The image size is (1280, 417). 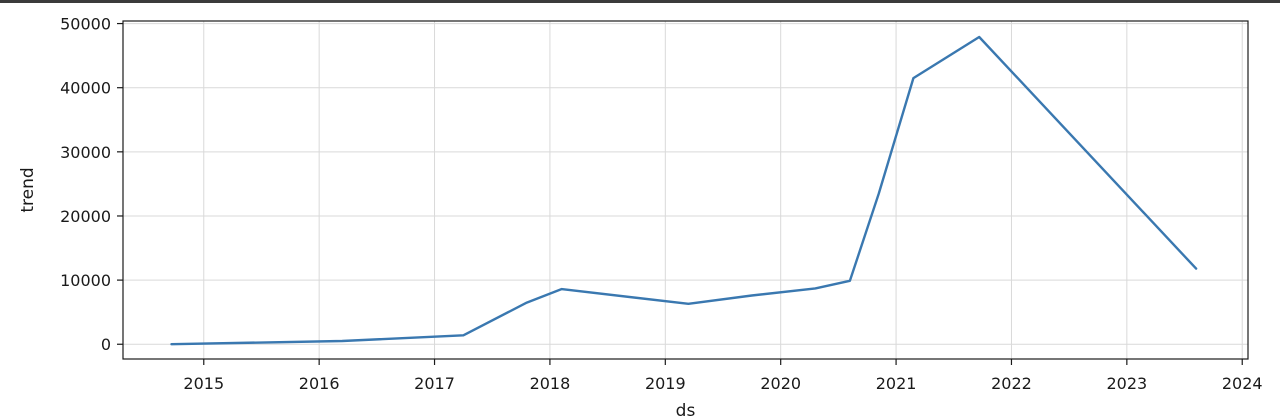 What do you see at coordinates (434, 383) in the screenshot?
I see `x-tick-label: 2017` at bounding box center [434, 383].